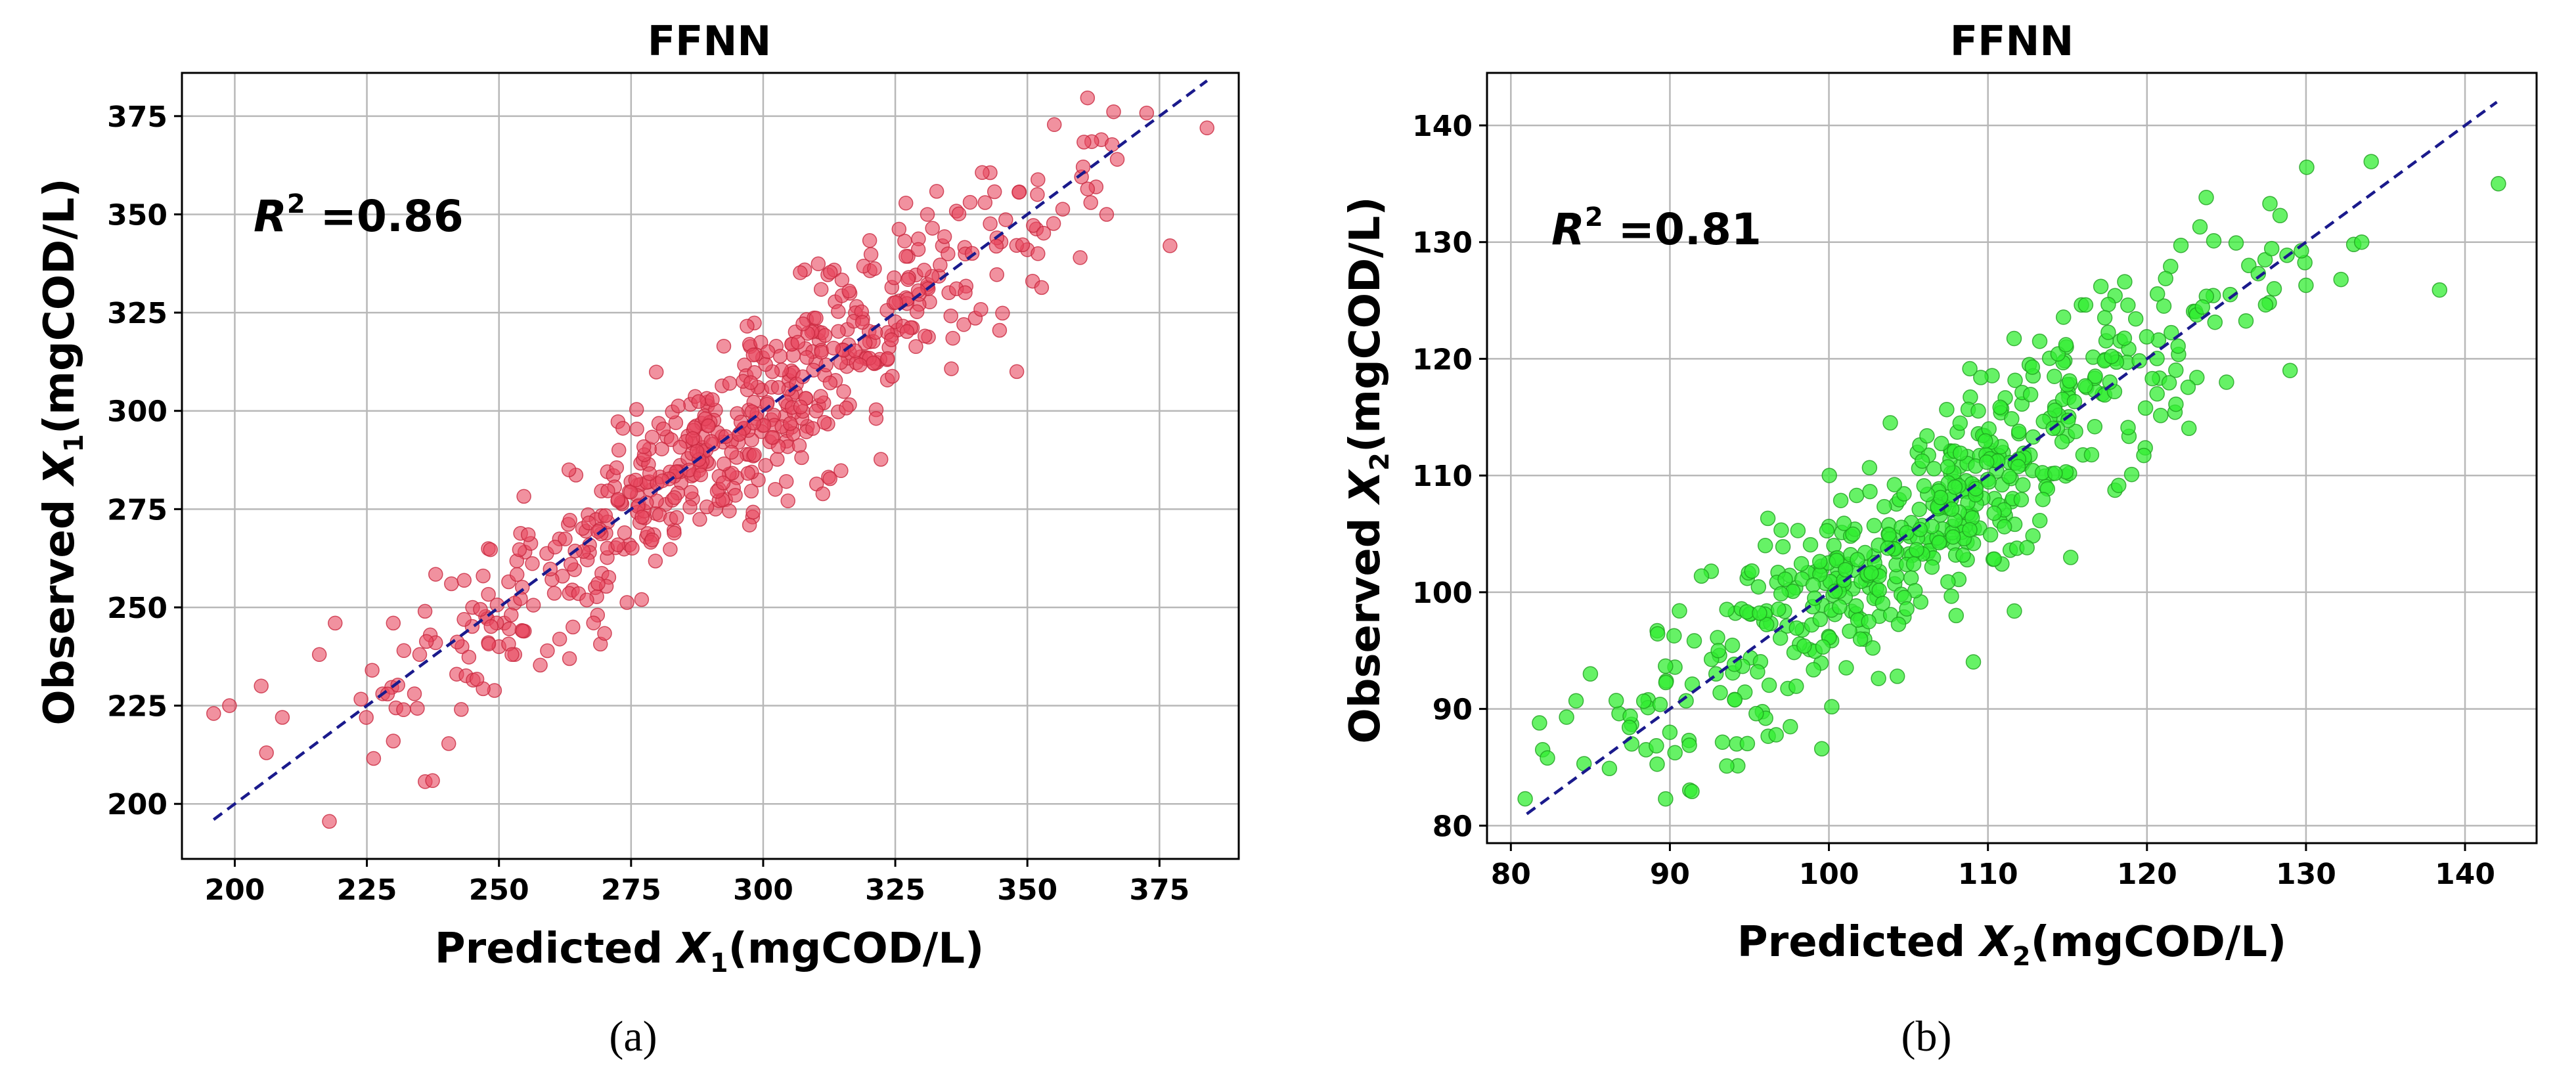  Describe the element at coordinates (1442, 126) in the screenshot. I see `y-tick-label: 140` at that location.